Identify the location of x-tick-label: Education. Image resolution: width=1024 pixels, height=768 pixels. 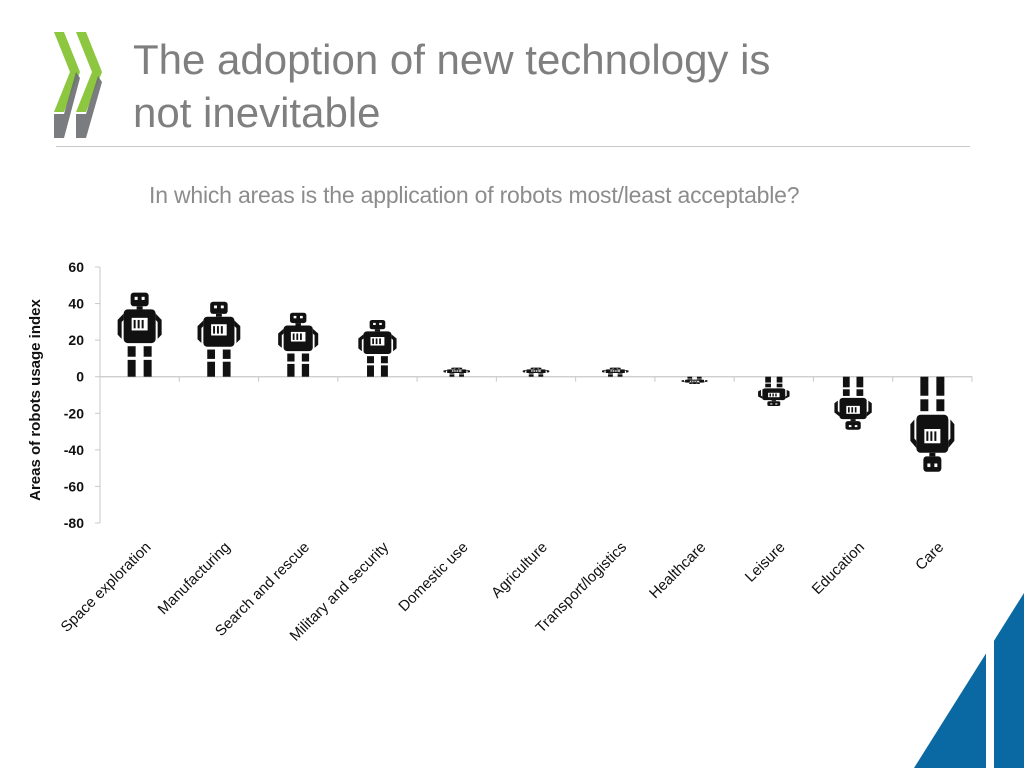
(838, 568).